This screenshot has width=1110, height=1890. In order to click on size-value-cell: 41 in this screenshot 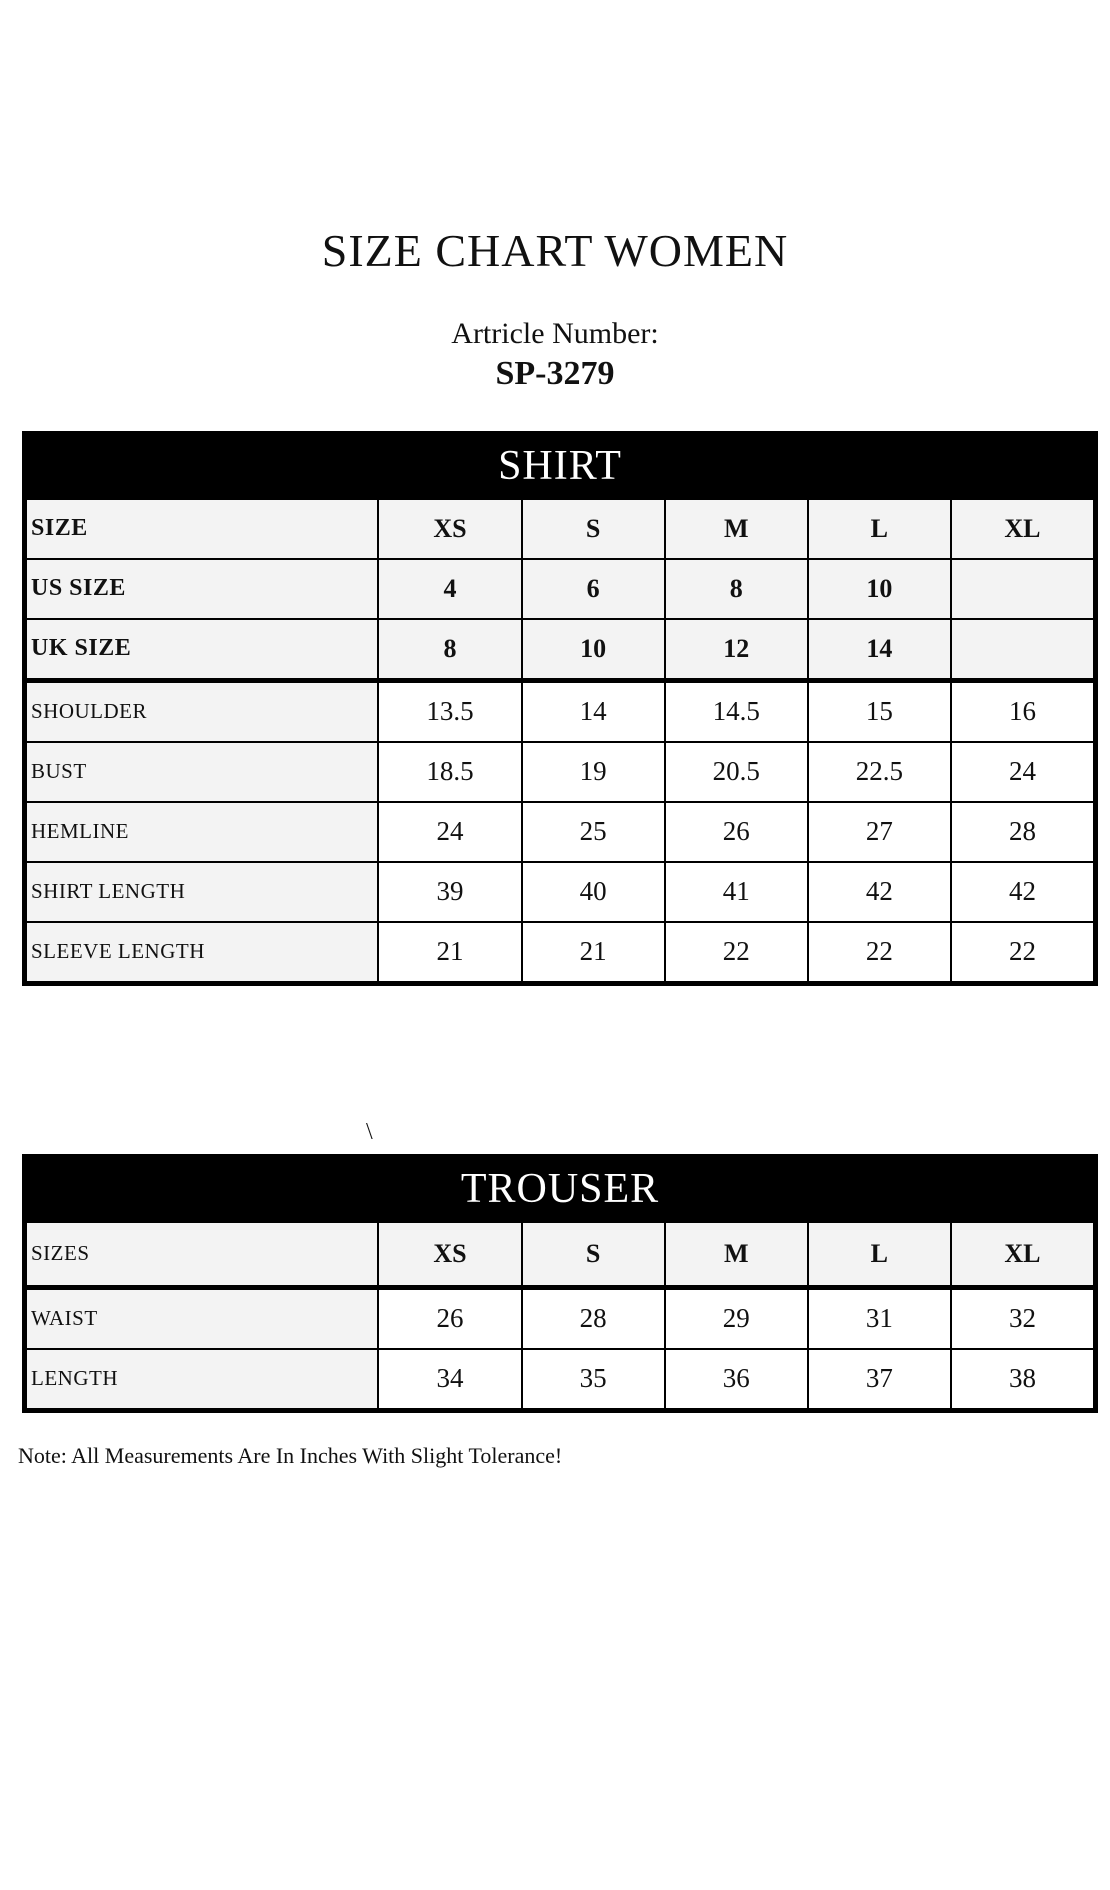, I will do `click(736, 891)`.